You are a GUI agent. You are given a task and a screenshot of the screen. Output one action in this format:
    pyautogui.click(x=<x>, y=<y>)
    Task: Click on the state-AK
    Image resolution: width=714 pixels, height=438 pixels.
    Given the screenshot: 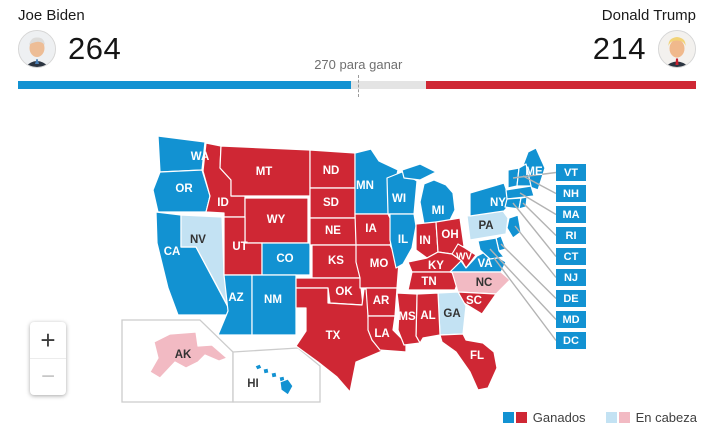 What is the action you would take?
    pyautogui.click(x=188, y=355)
    